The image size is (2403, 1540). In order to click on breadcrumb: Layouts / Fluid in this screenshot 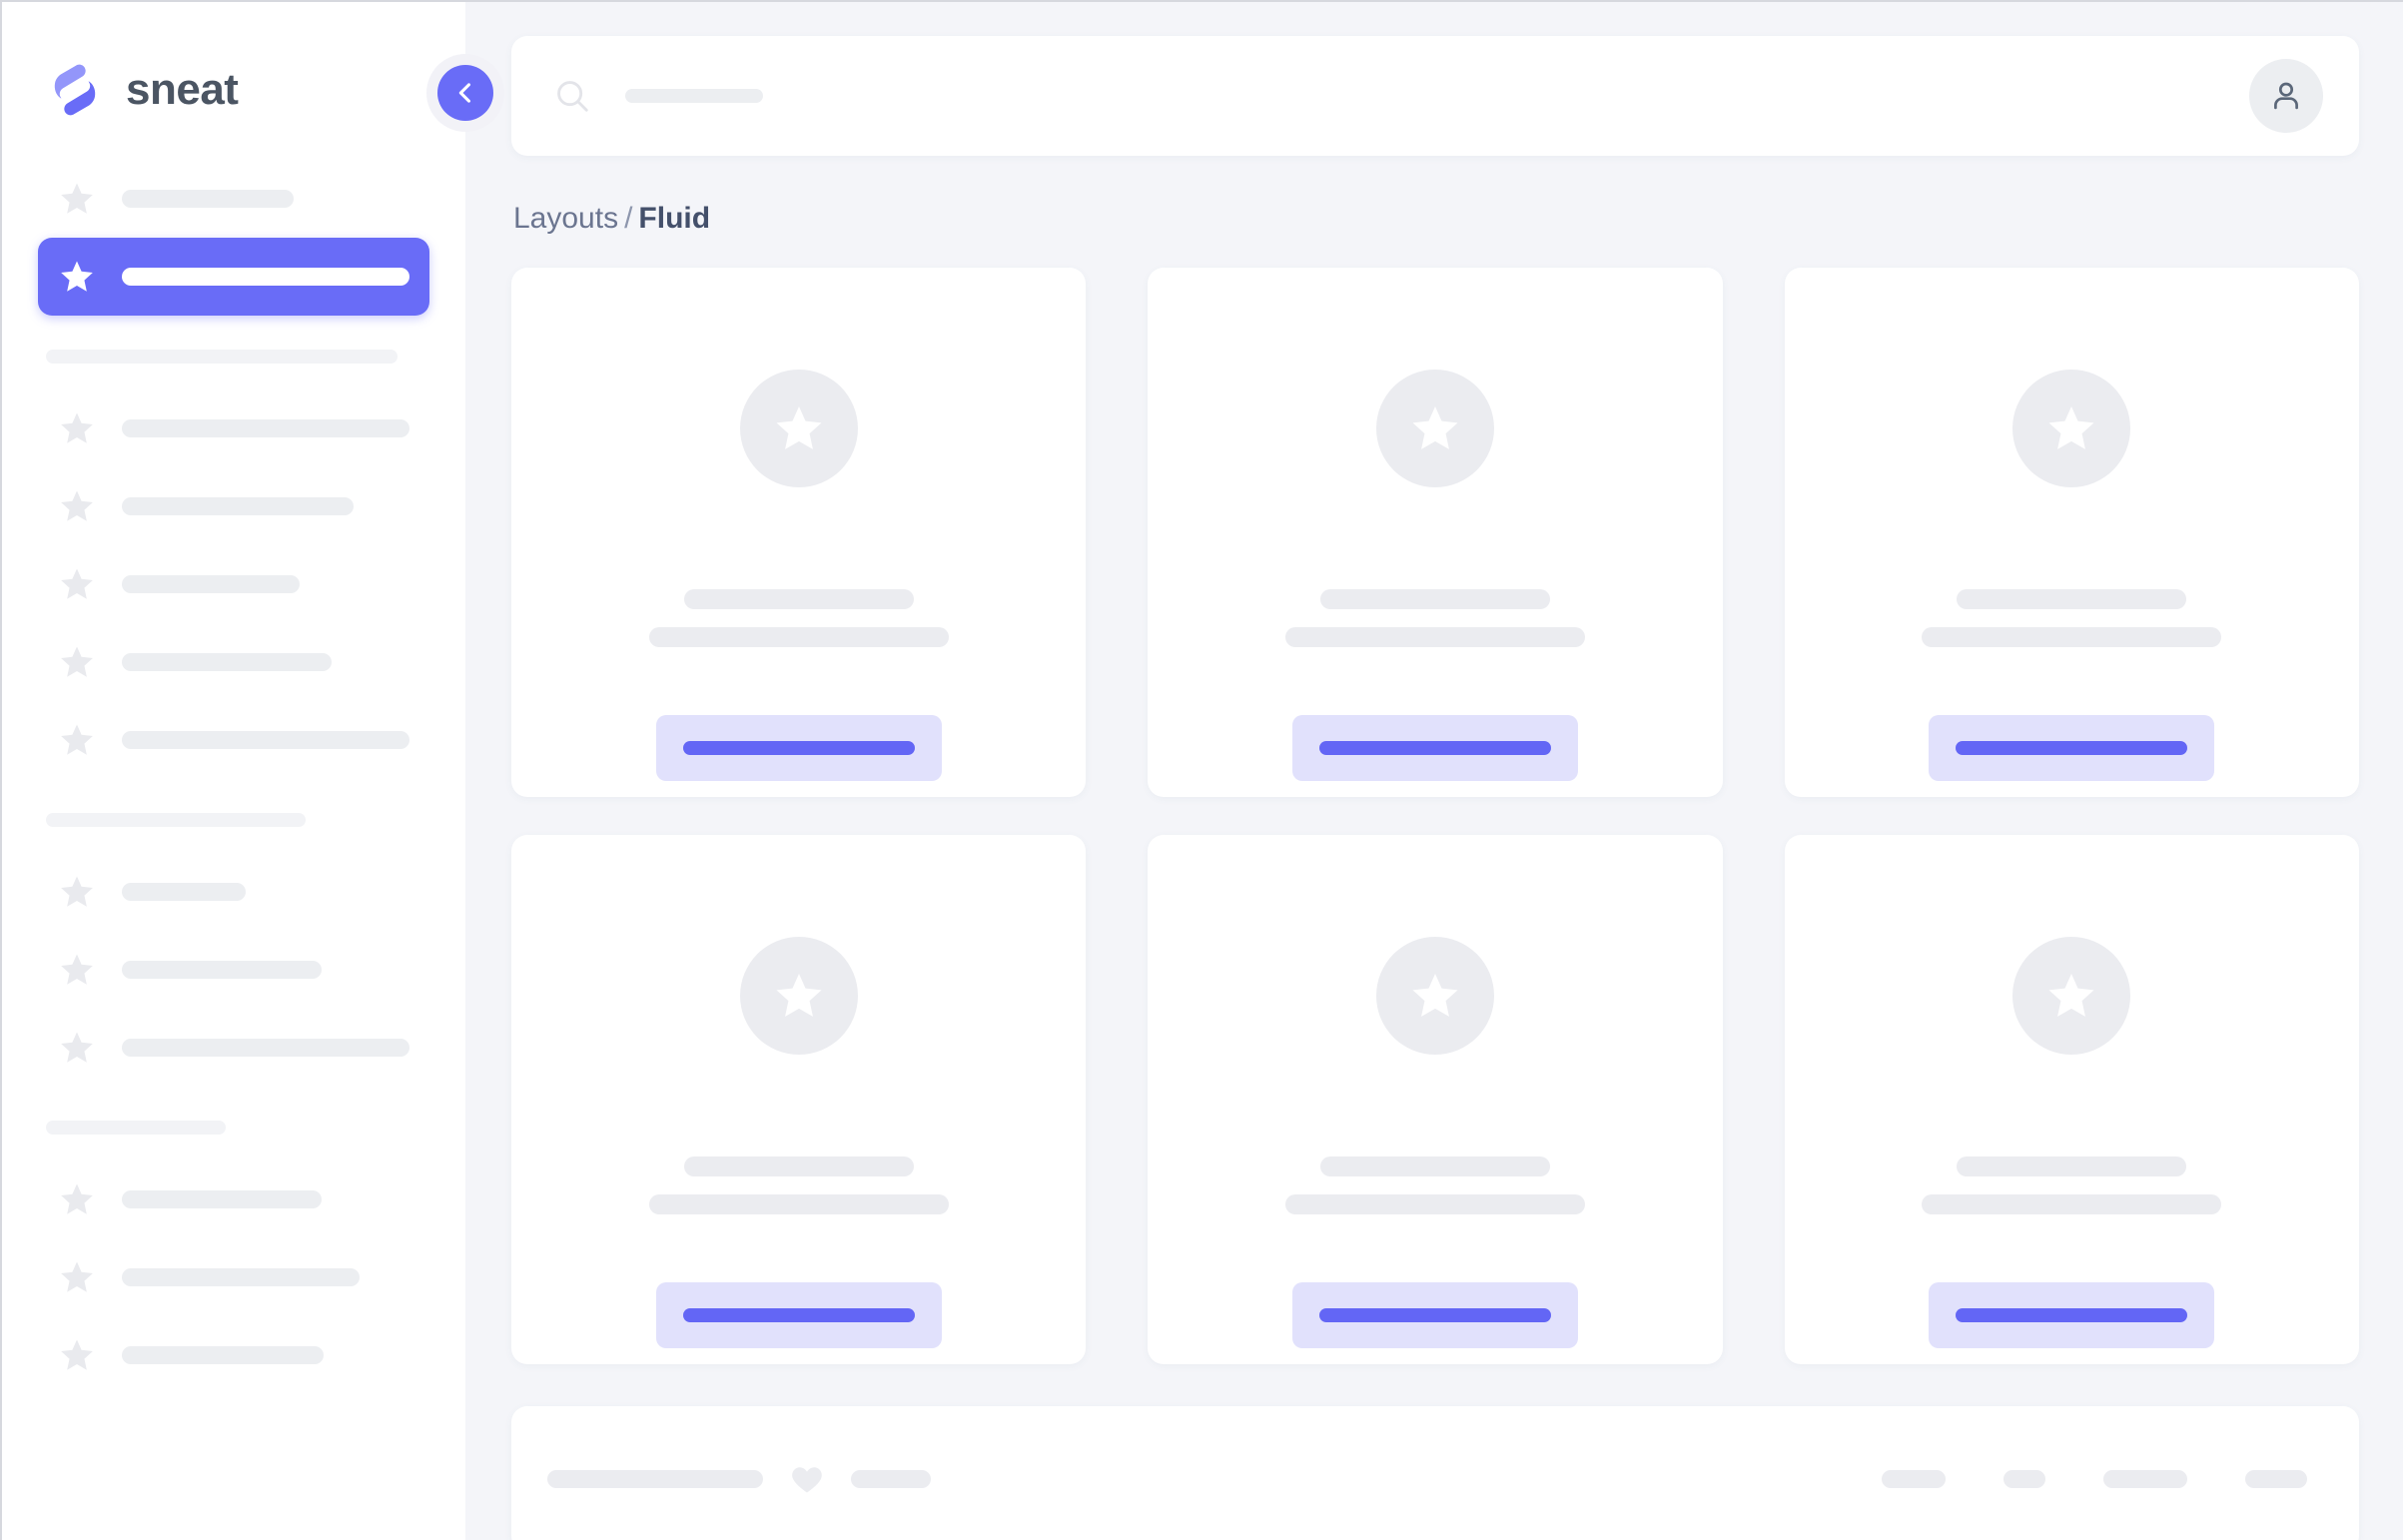, I will do `click(1436, 219)`.